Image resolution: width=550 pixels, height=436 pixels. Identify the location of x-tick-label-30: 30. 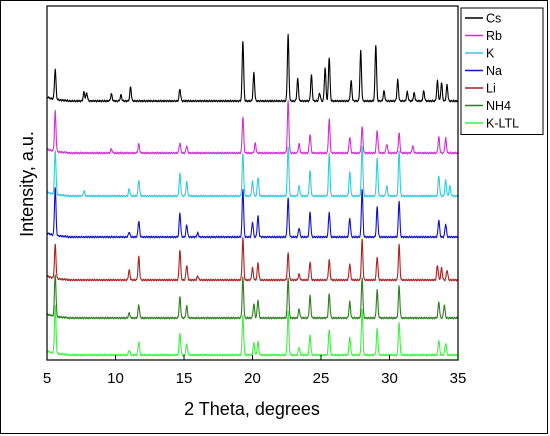
(389, 378).